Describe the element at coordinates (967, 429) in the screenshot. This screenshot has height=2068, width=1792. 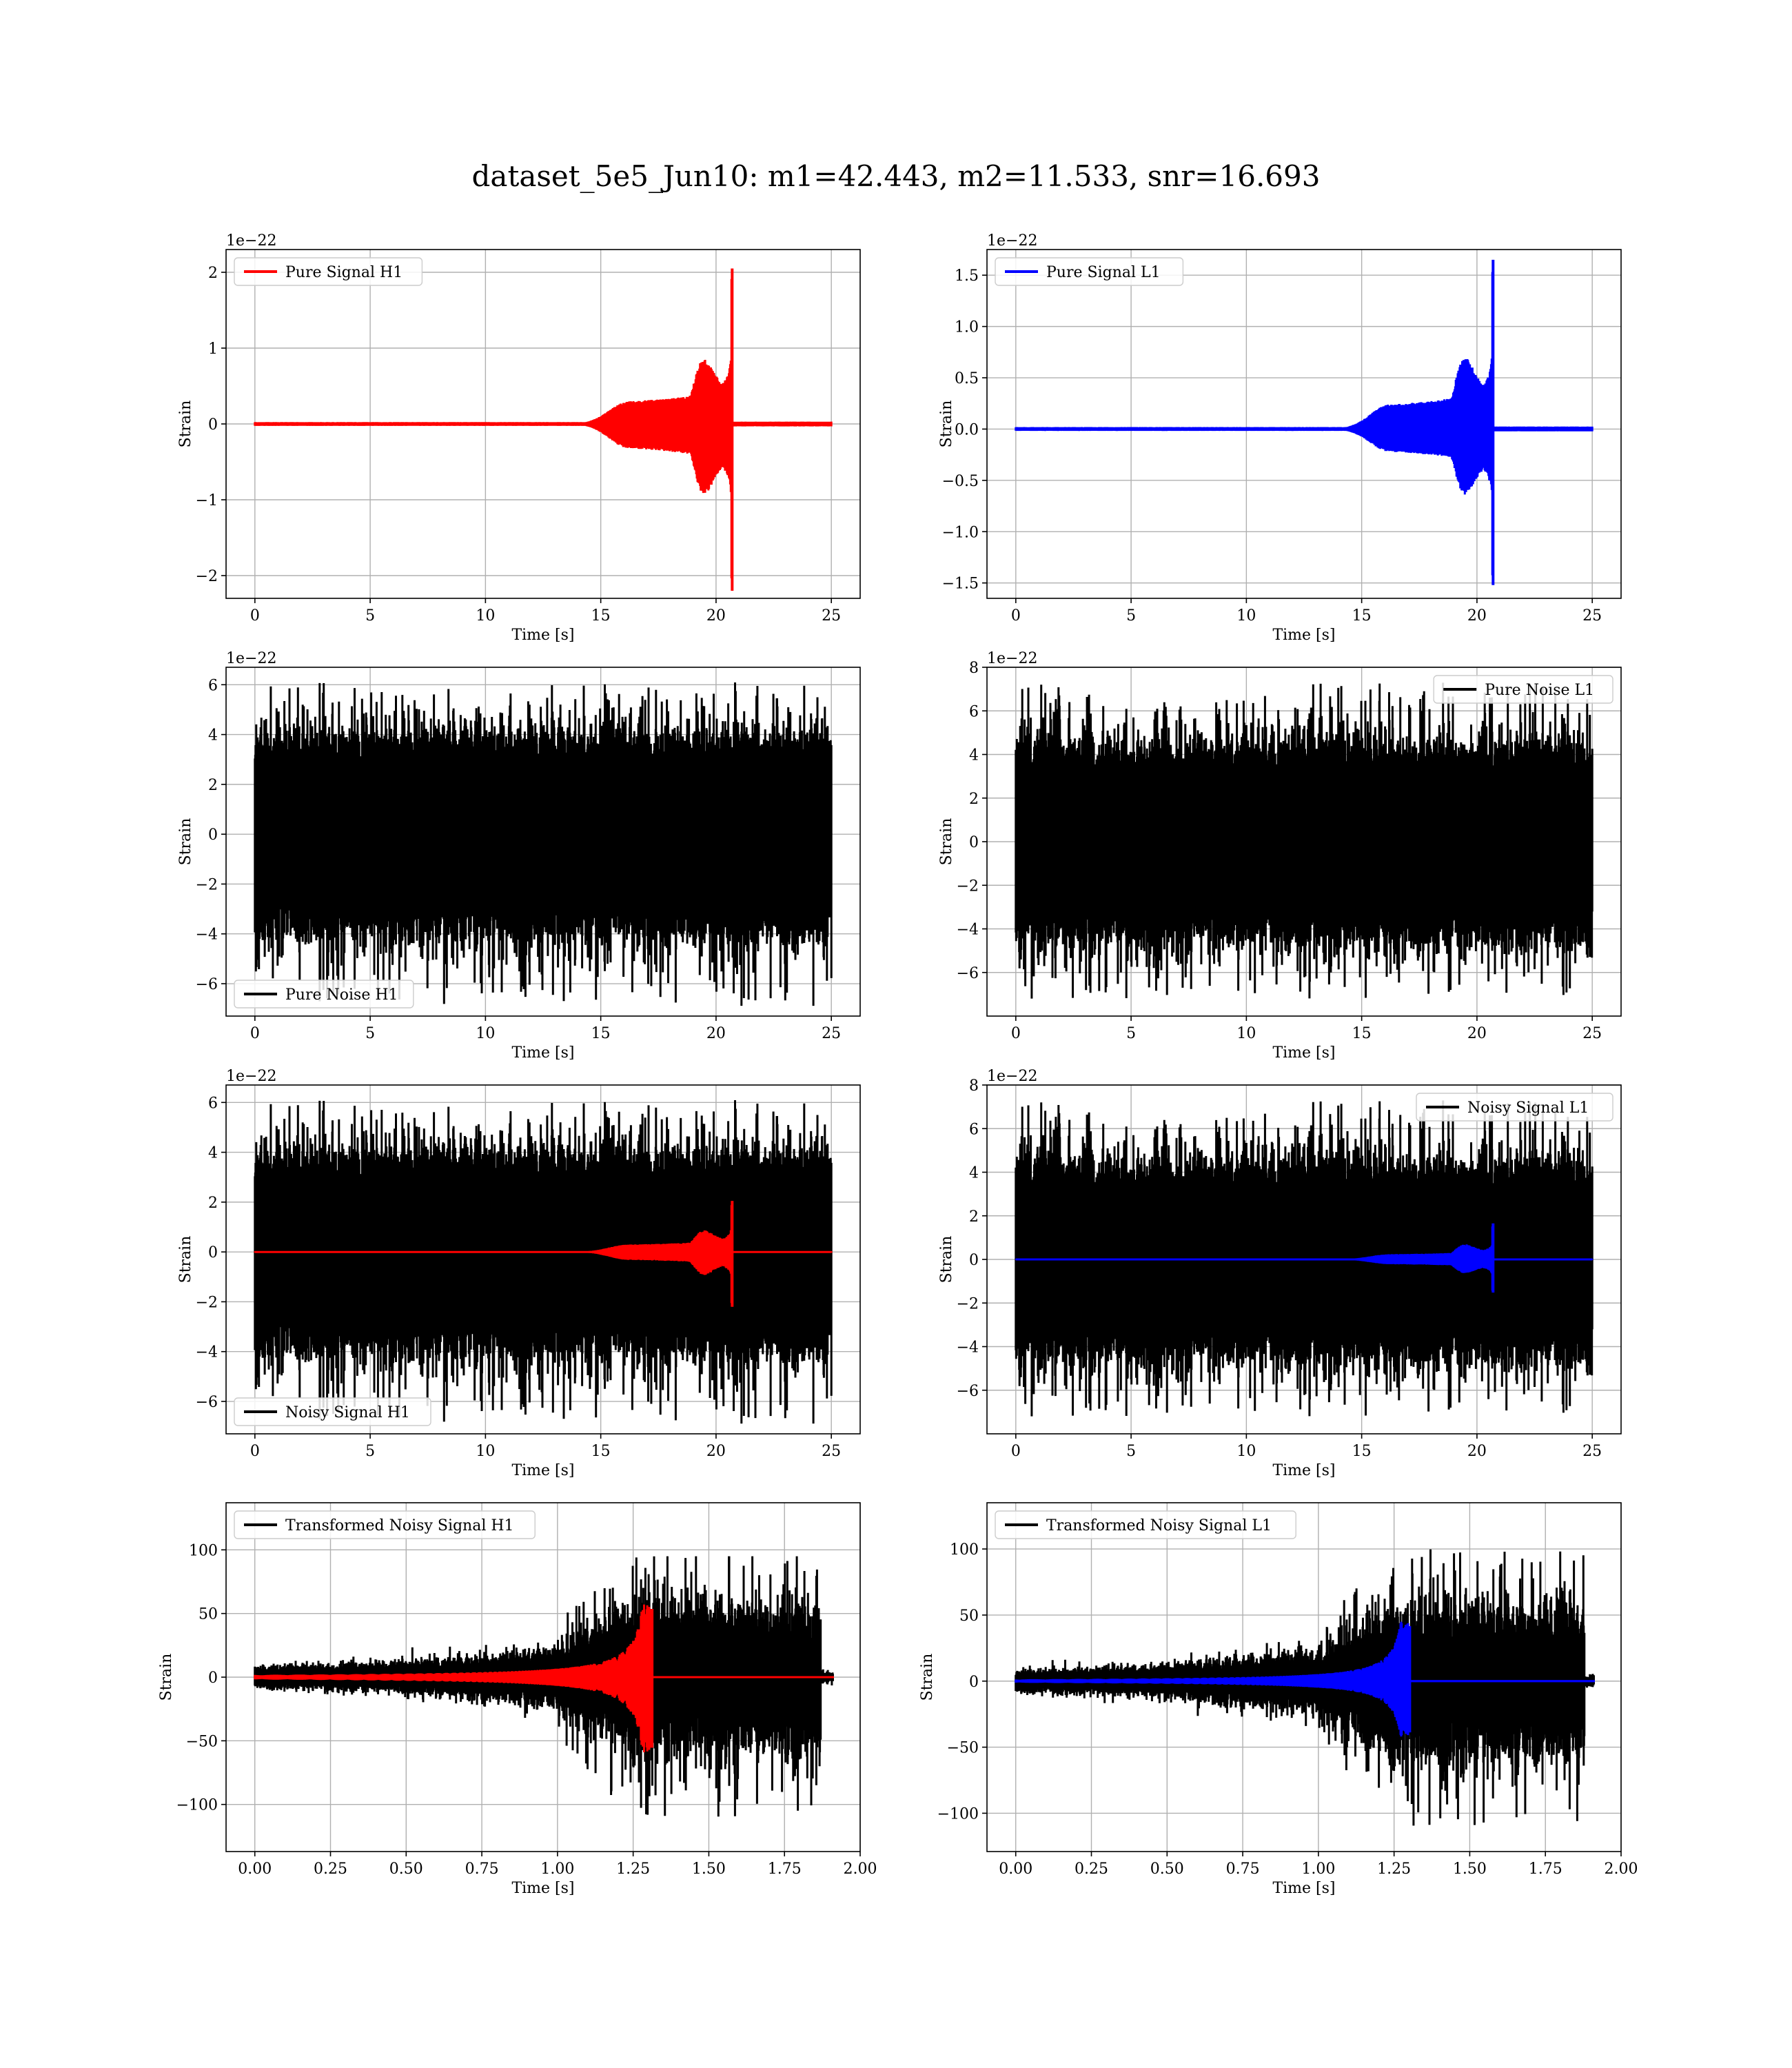
I see `y-tick-label: 0.0` at that location.